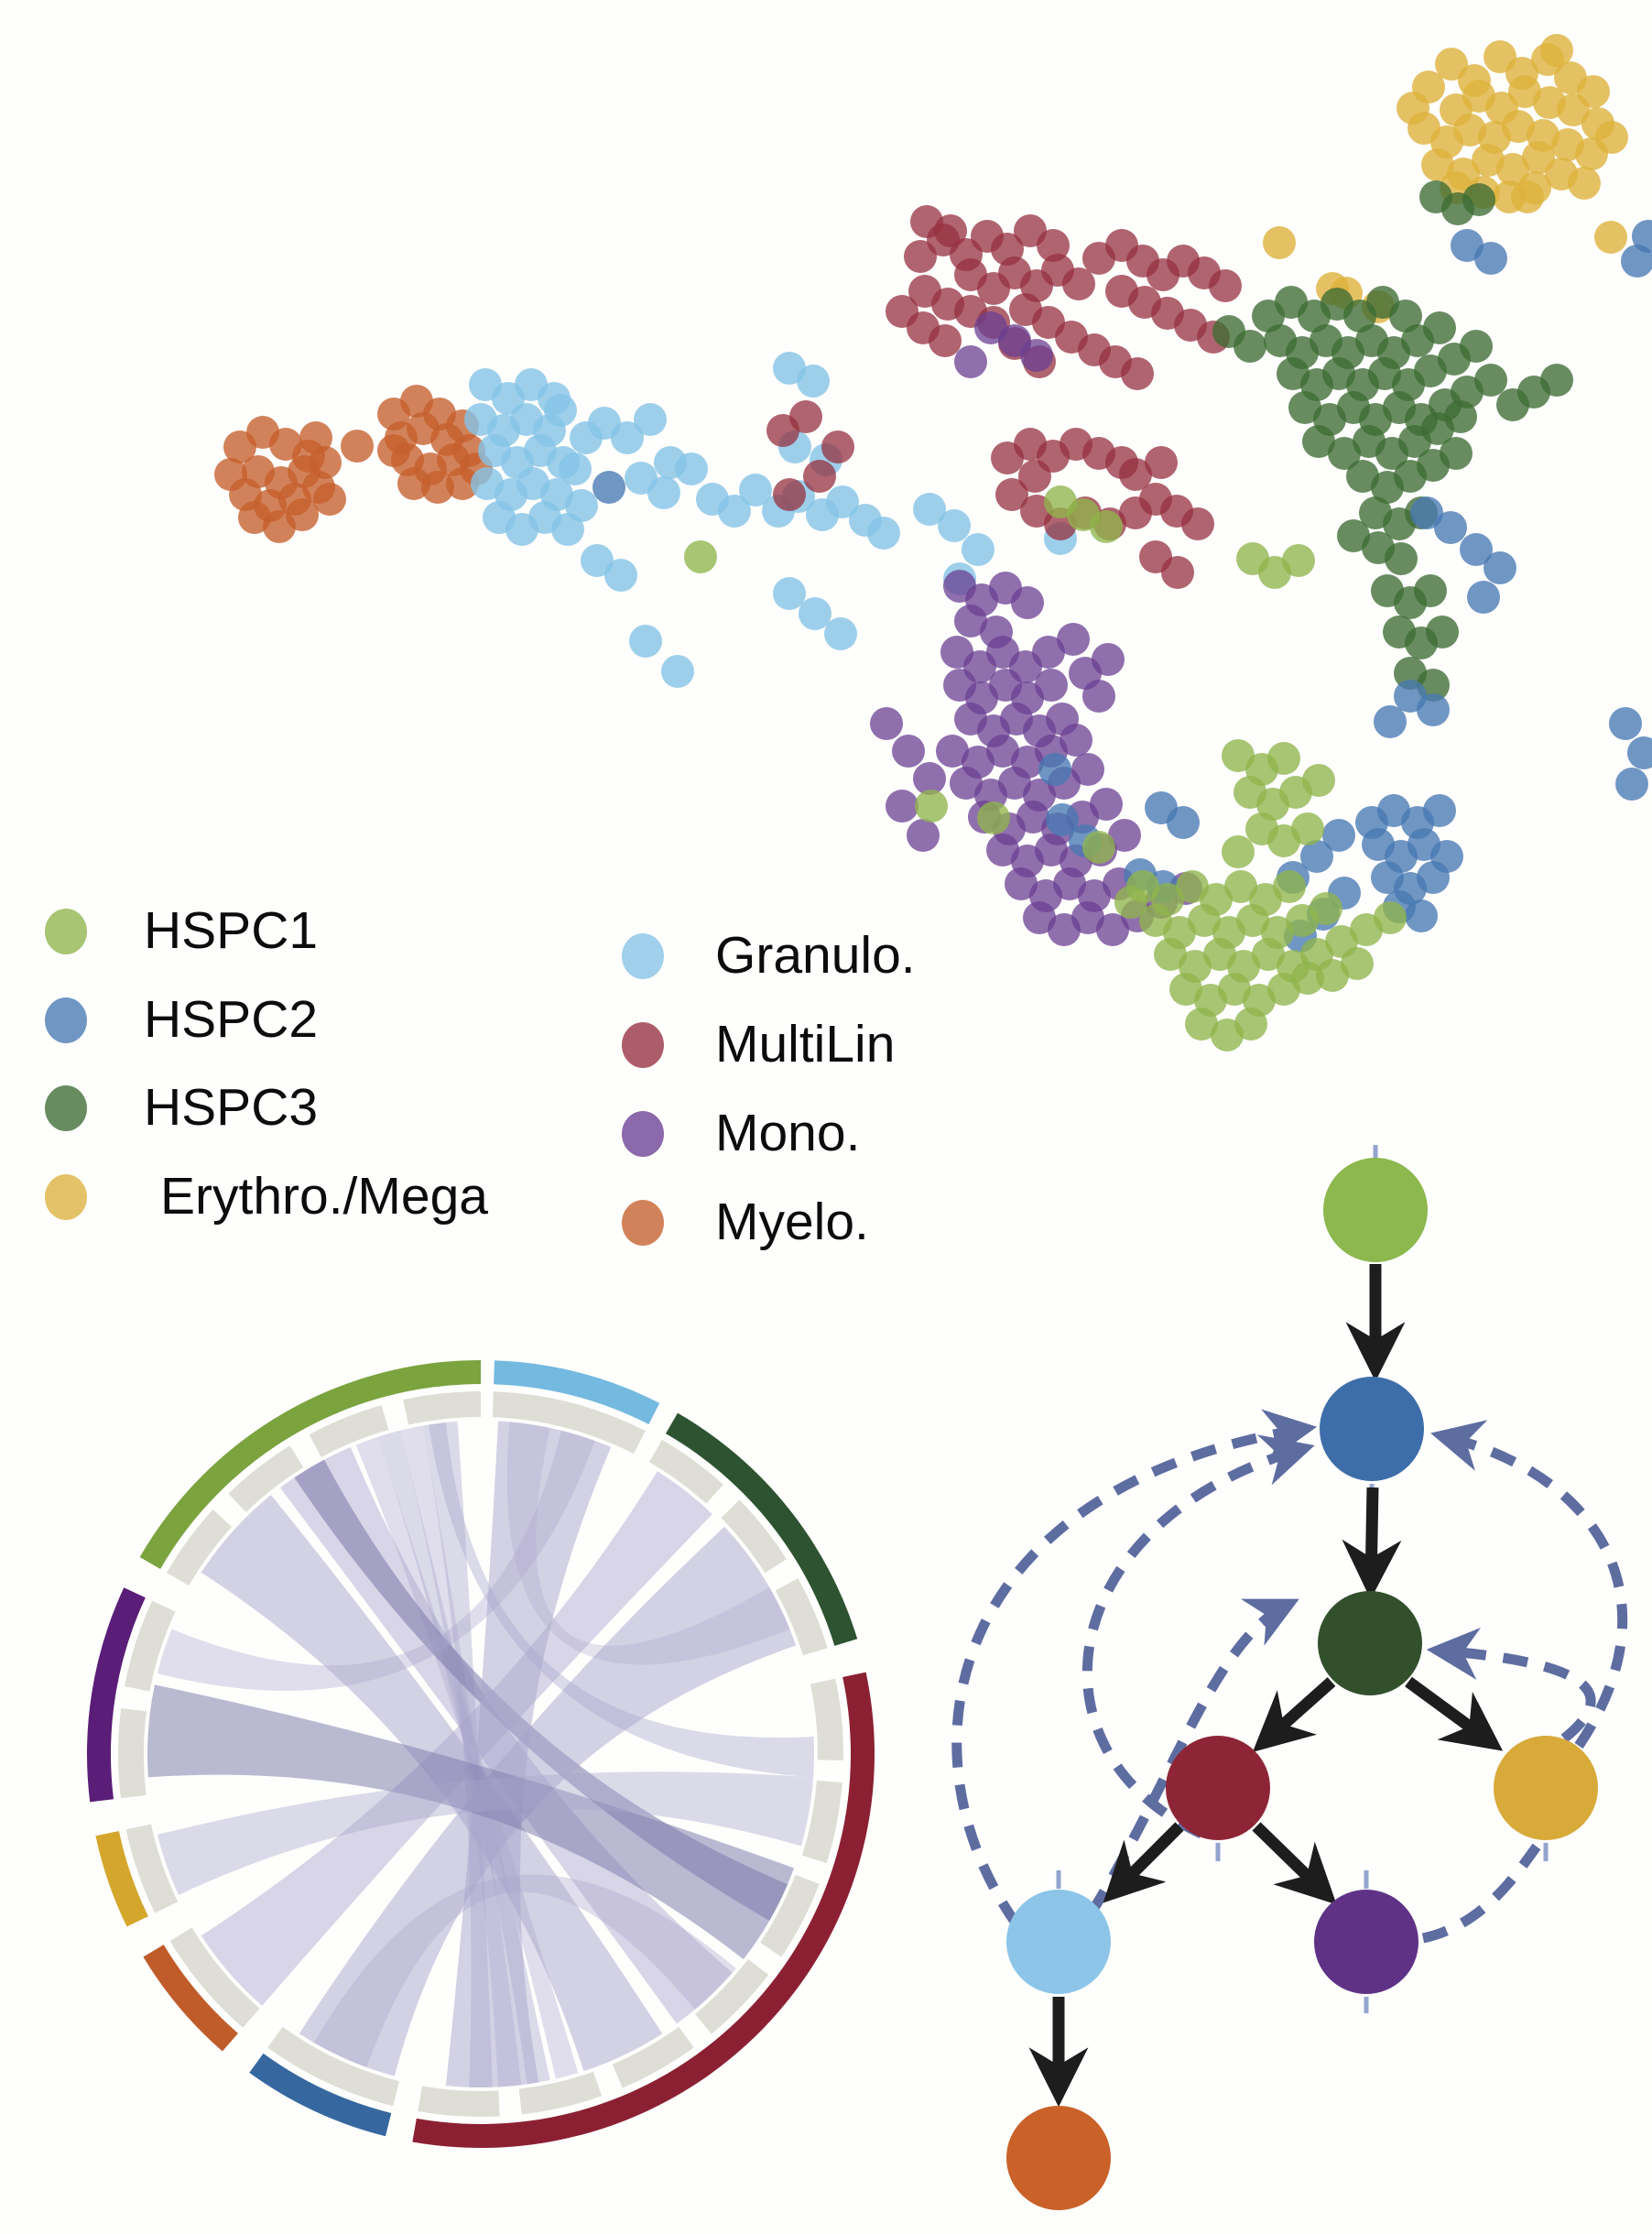 The width and height of the screenshot is (1652, 2234). What do you see at coordinates (1392, 441) in the screenshot?
I see `scatter-group-HSPC3` at bounding box center [1392, 441].